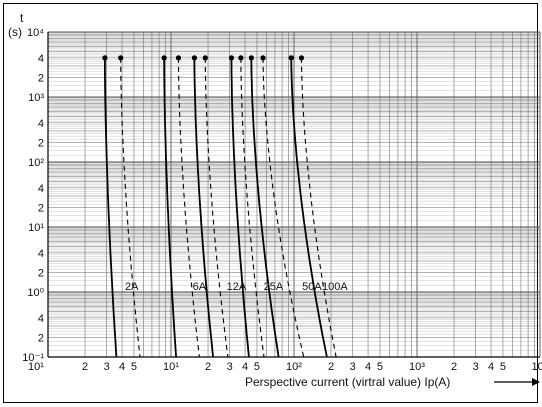  I want to click on y-tick-label: 10², so click(36, 163).